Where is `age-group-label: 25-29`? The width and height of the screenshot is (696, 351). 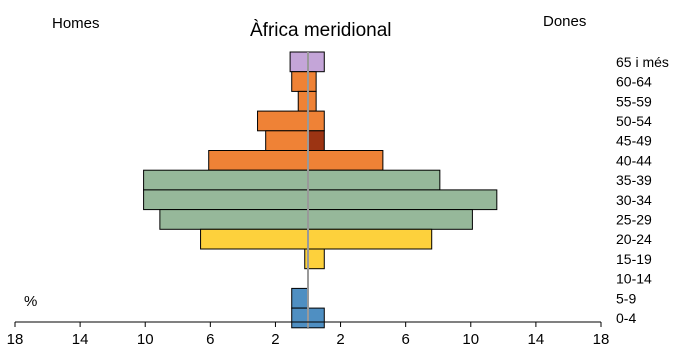 age-group-label: 25-29 is located at coordinates (634, 219).